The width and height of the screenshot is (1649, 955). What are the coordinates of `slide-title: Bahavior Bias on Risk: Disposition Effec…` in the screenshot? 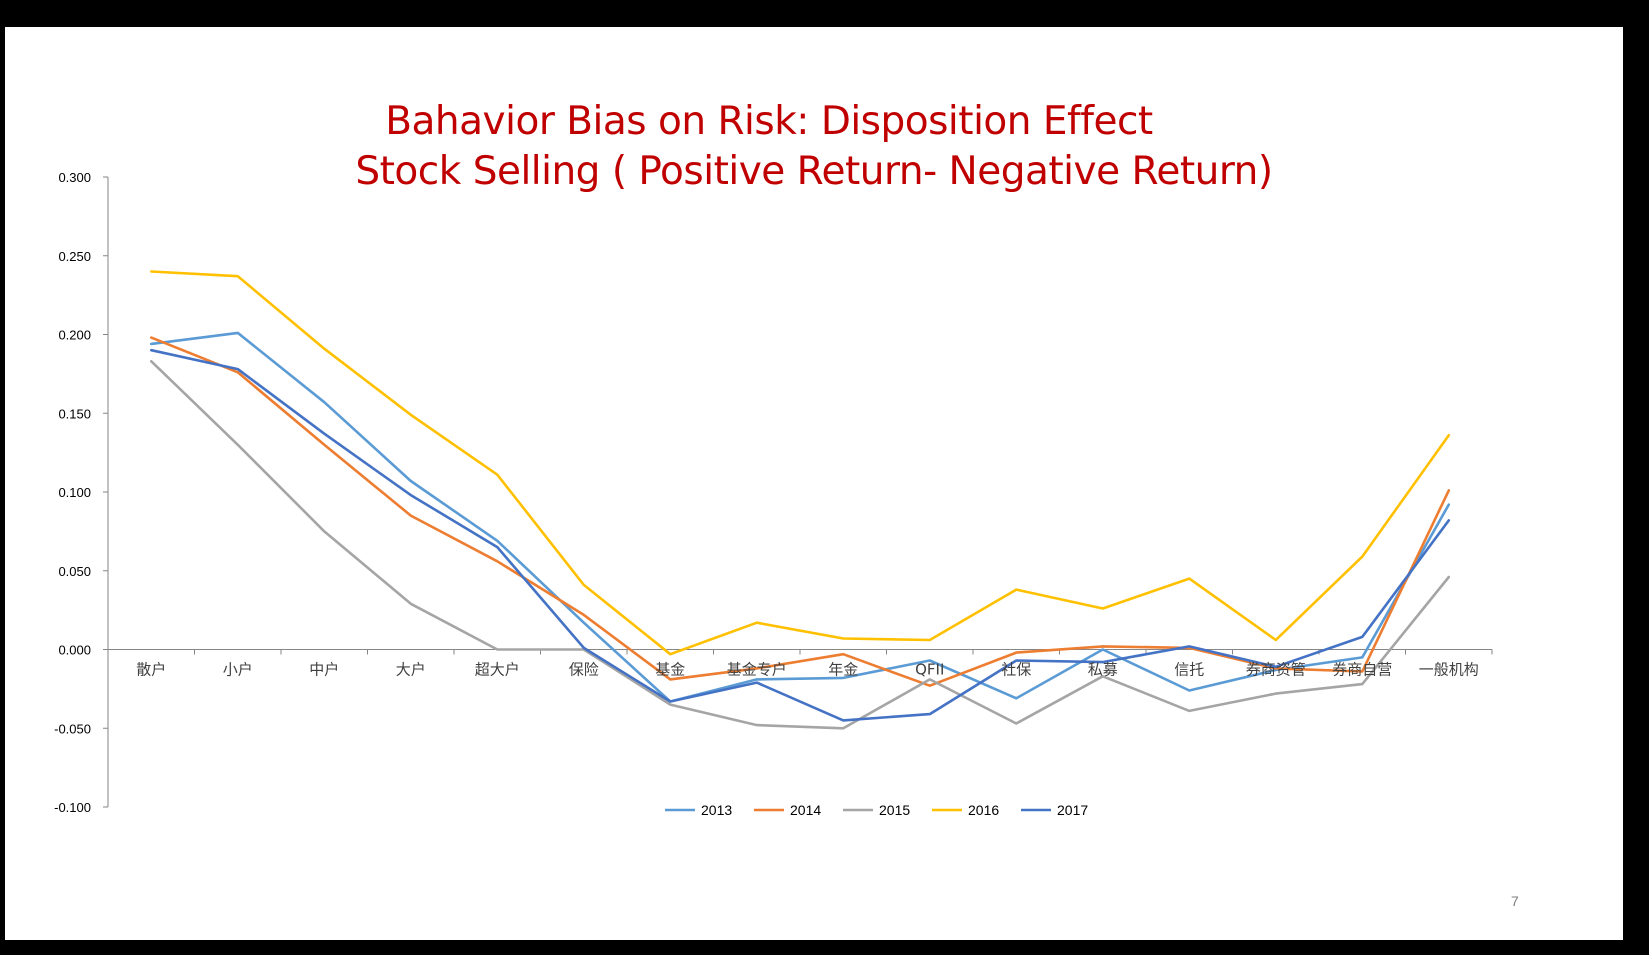 It's located at (814, 147).